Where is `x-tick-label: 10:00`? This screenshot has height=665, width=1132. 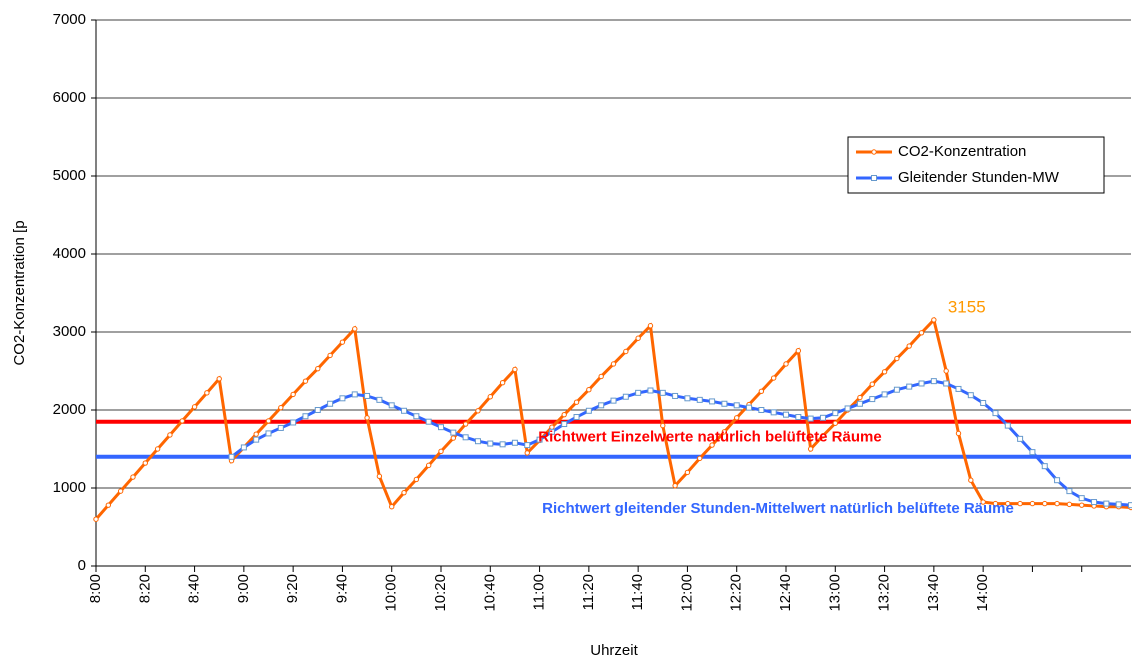 x-tick-label: 10:00 is located at coordinates (391, 593).